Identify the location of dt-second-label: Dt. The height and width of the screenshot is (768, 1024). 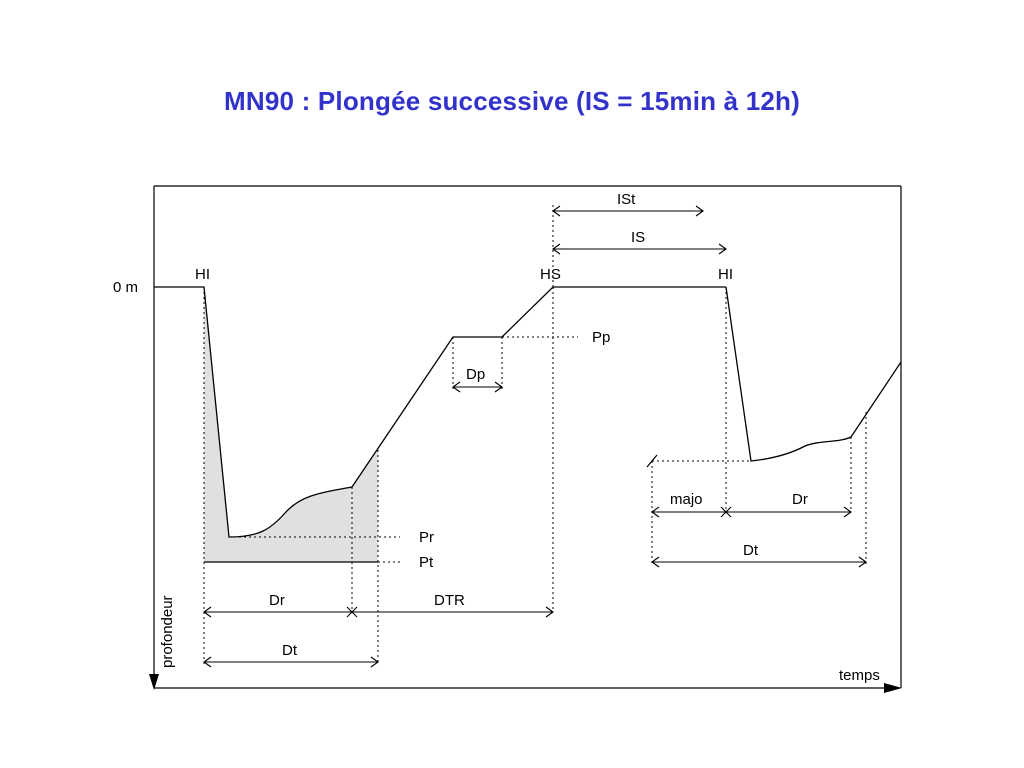
(751, 550).